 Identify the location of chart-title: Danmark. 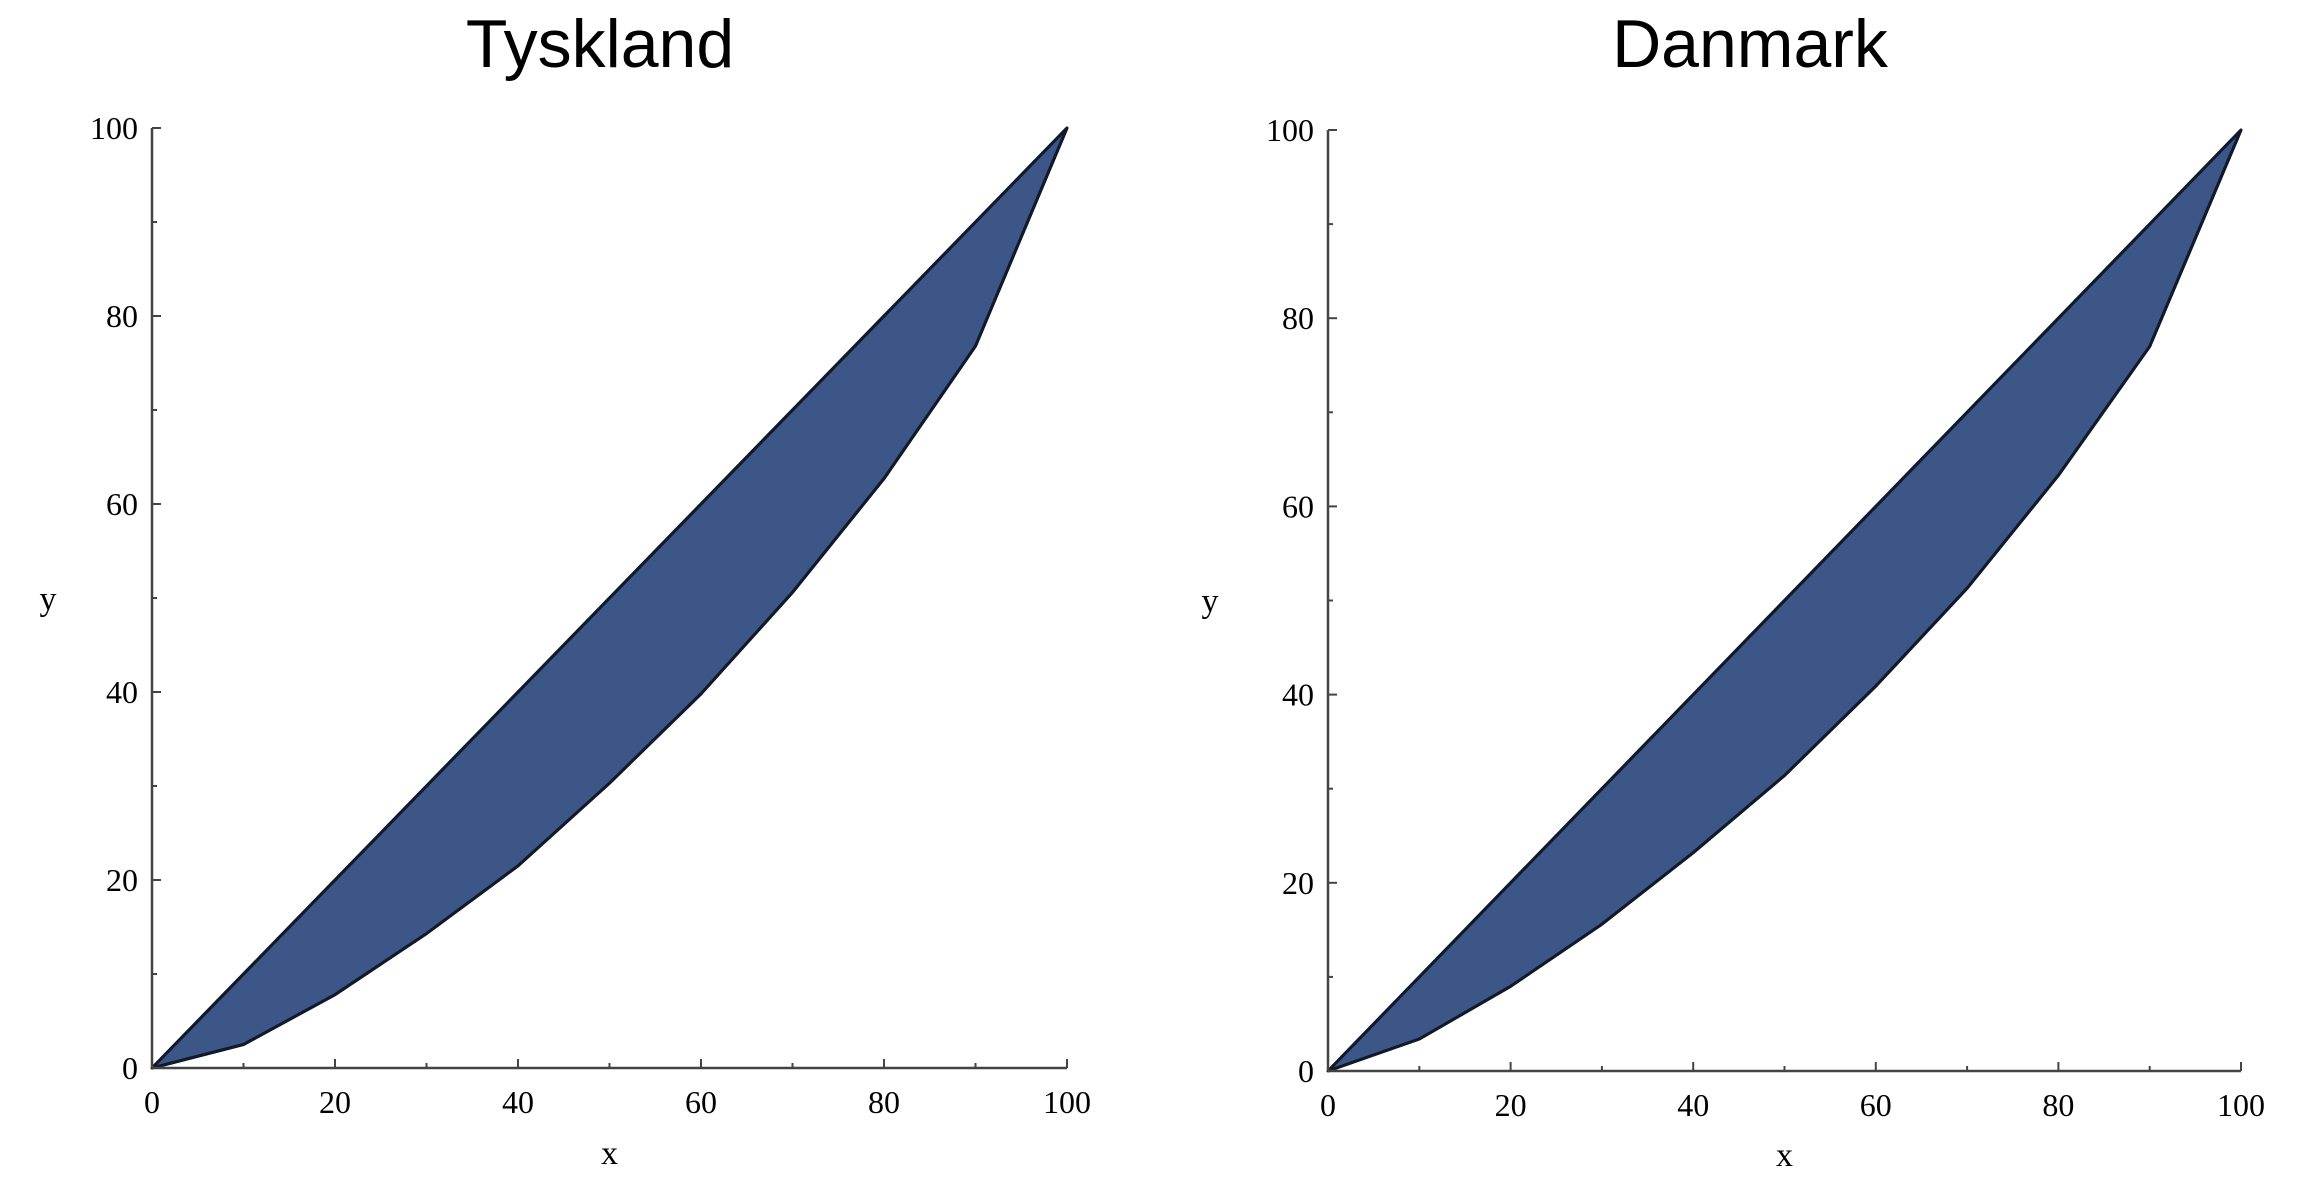
(1750, 44).